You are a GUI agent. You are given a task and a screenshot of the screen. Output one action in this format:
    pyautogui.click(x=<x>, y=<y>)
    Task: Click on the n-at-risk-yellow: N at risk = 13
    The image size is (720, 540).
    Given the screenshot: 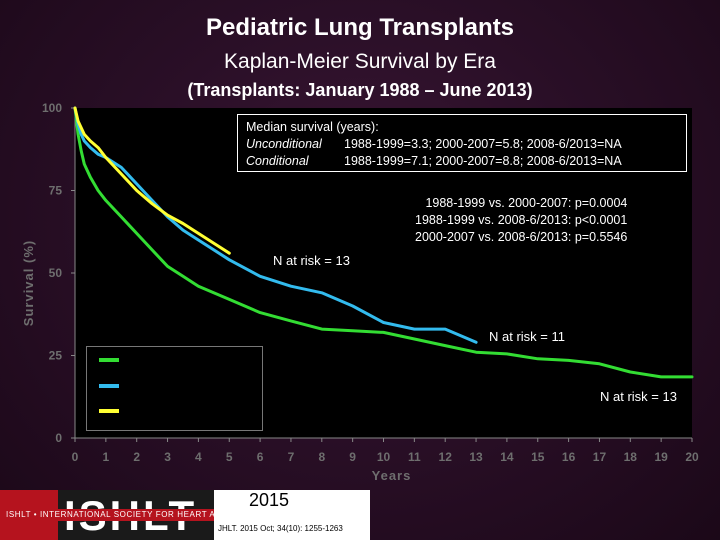 What is the action you would take?
    pyautogui.click(x=311, y=260)
    